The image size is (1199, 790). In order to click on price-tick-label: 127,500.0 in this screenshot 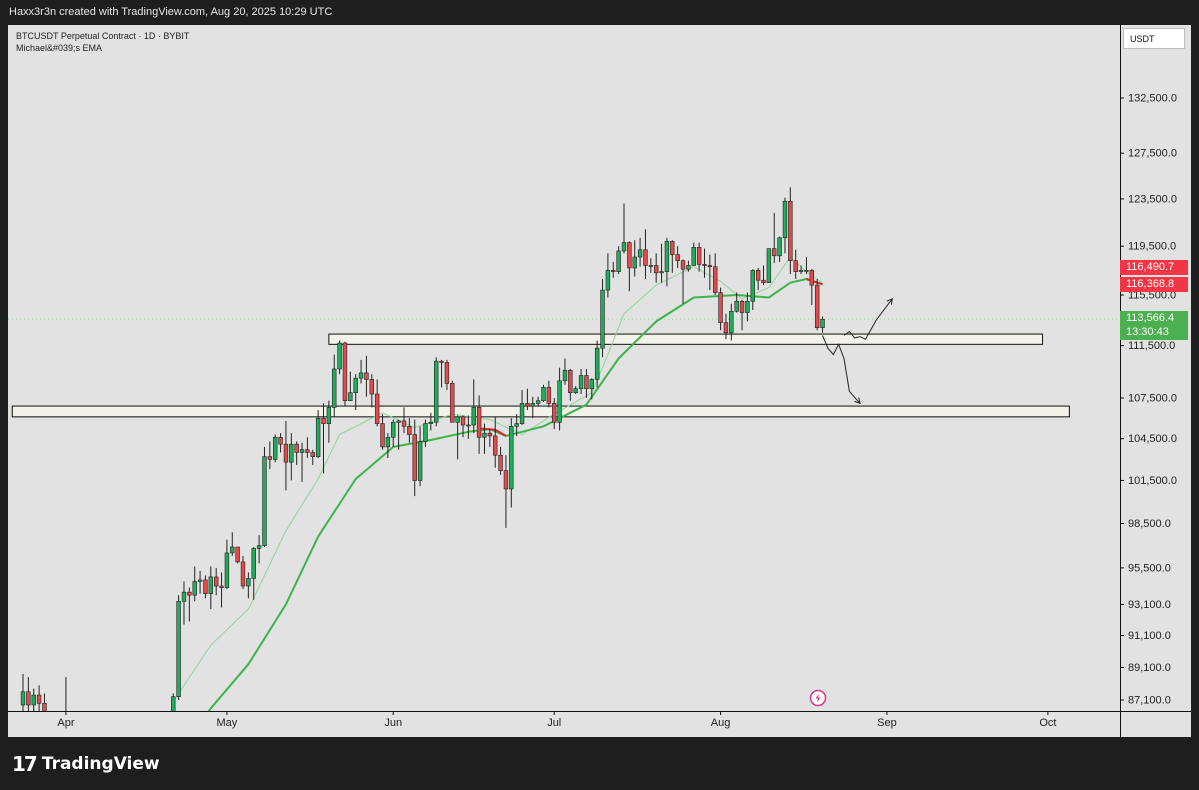, I will do `click(1152, 154)`.